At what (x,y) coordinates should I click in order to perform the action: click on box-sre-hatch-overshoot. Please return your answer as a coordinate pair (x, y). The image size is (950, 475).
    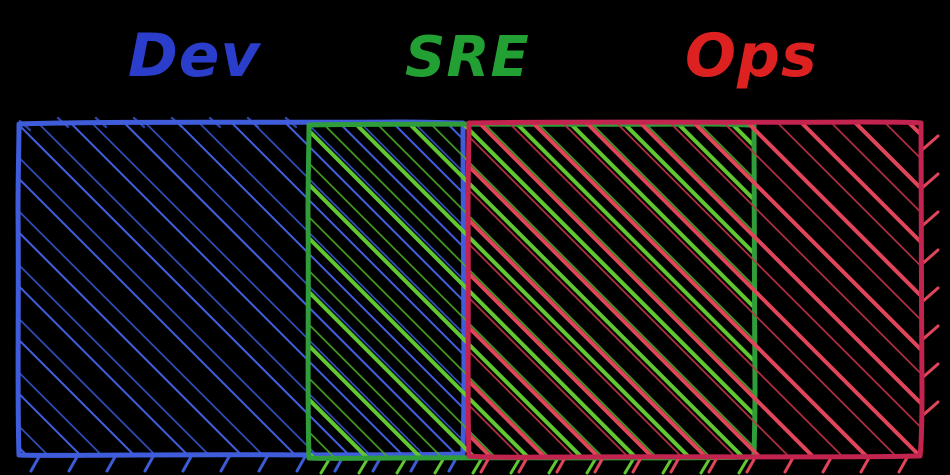
    Looking at the image, I should click on (534, 465).